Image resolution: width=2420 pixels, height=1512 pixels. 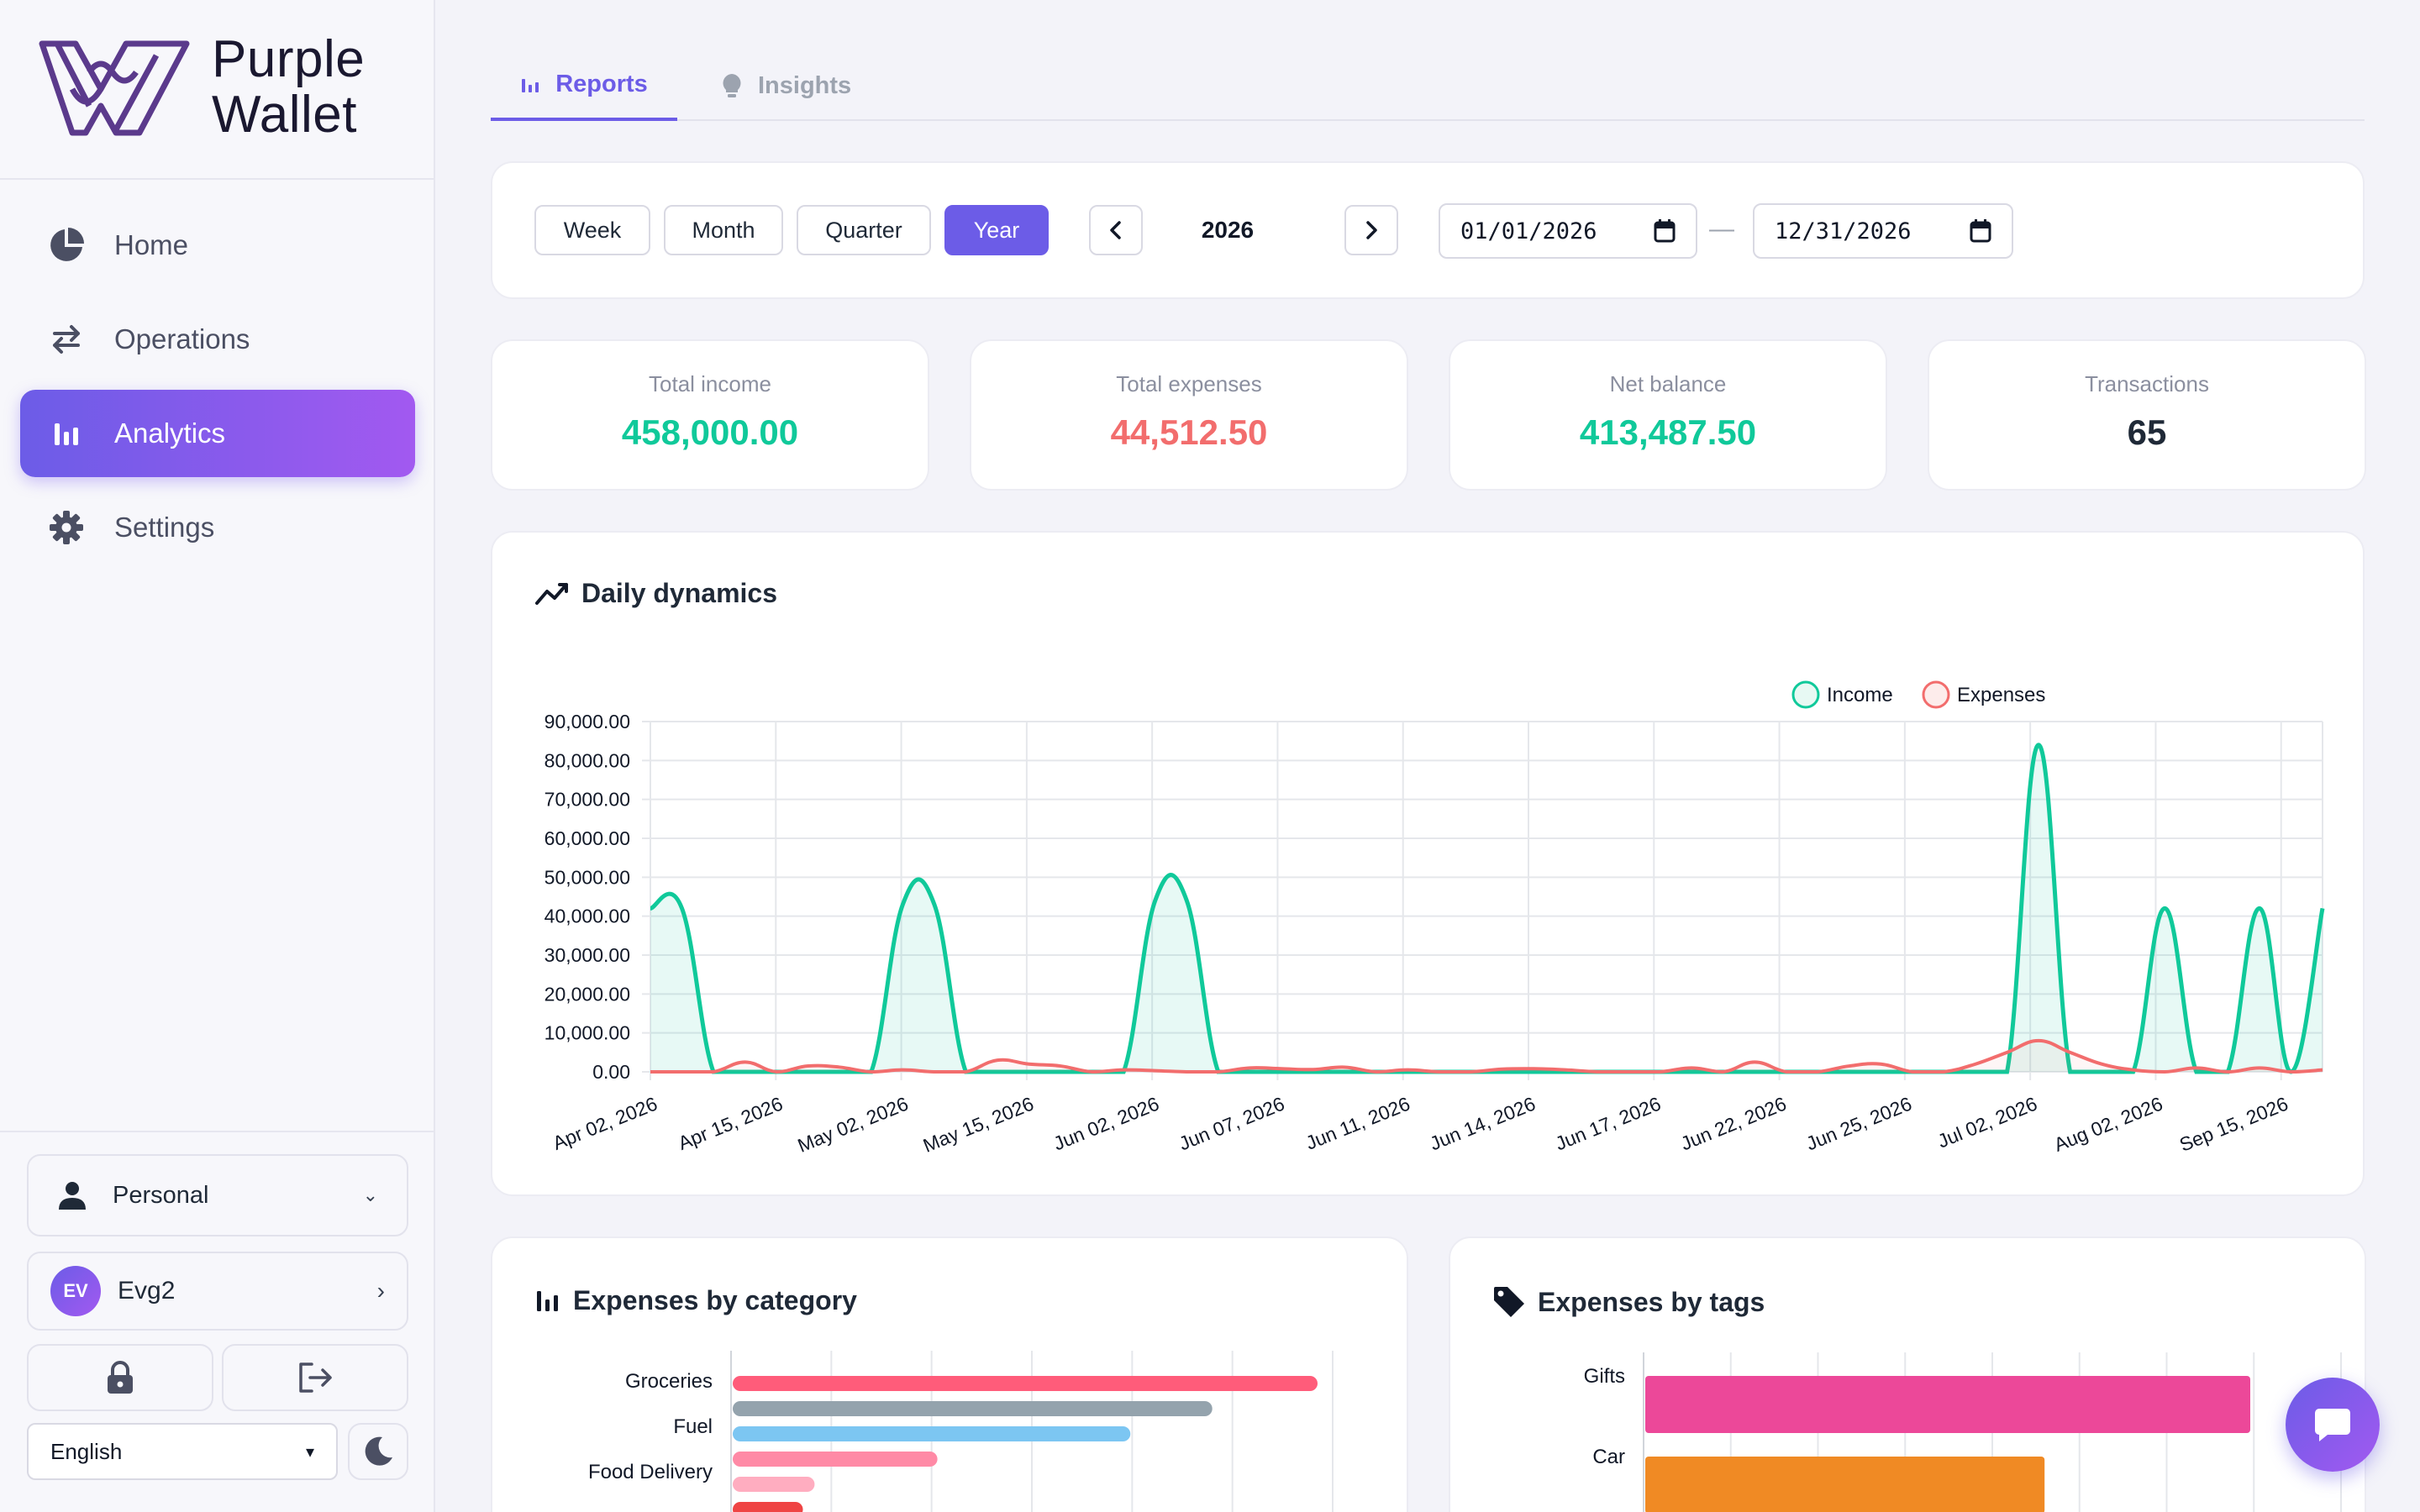 I want to click on user-menu: EV Evg2 ›, so click(x=218, y=1291).